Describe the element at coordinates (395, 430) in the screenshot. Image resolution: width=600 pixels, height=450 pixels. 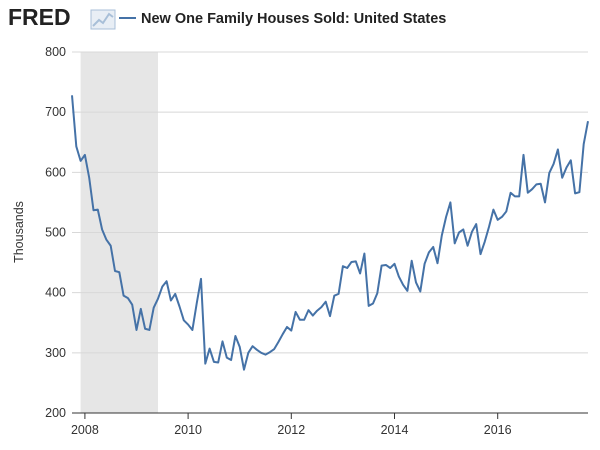
I see `x-tick-label: 2014` at that location.